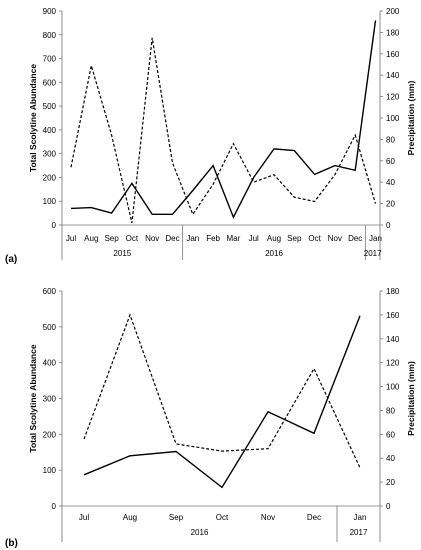 The height and width of the screenshot is (550, 421). I want to click on x-category-label: Feb, so click(213, 238).